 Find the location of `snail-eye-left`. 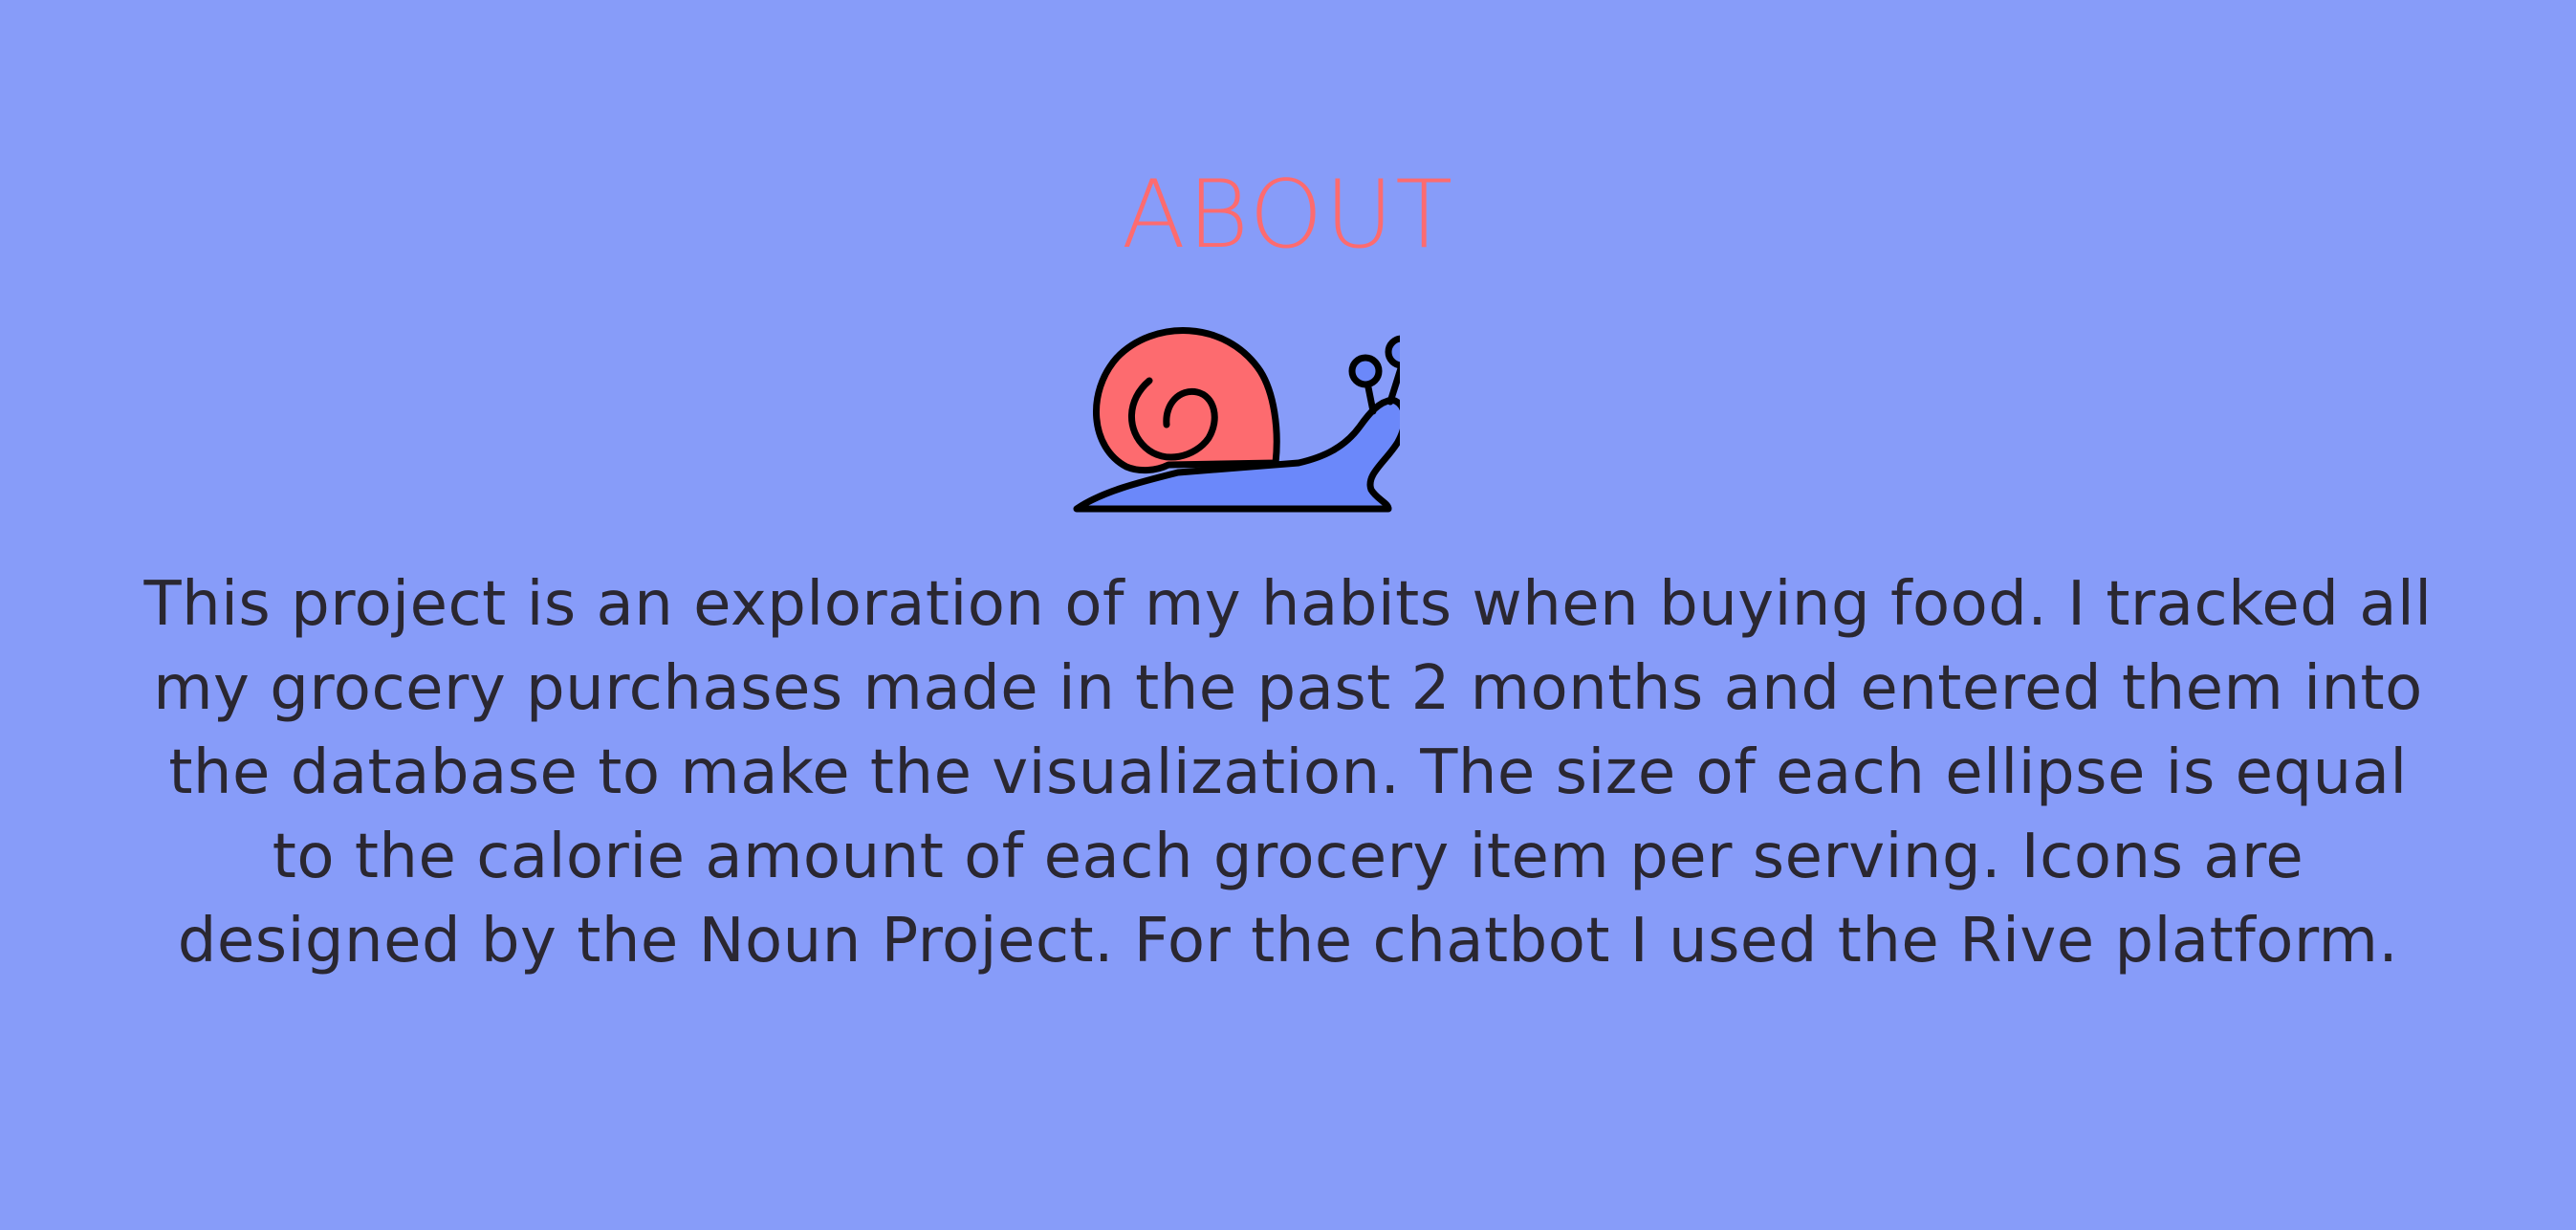

snail-eye-left is located at coordinates (1365, 371).